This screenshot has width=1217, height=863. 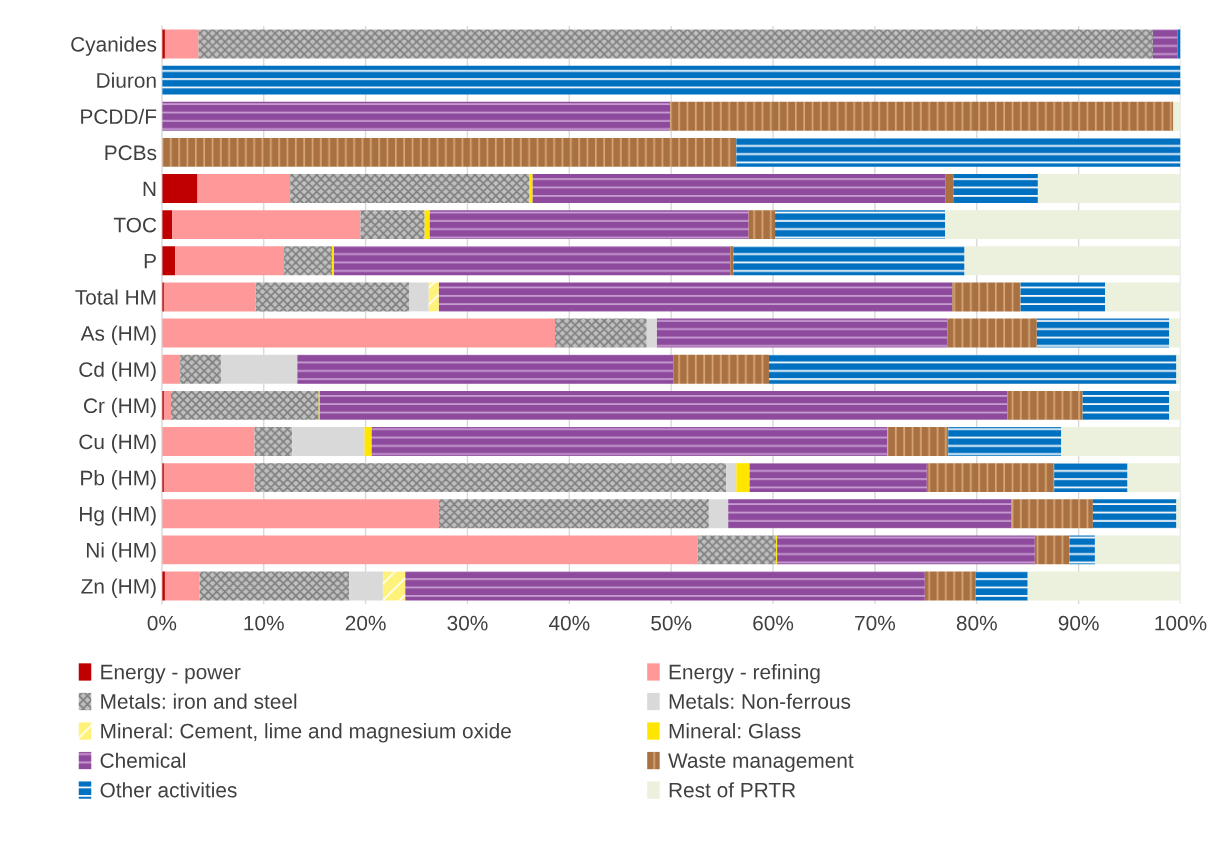 What do you see at coordinates (121, 552) in the screenshot?
I see `y-tick-label: Ni (HM)` at bounding box center [121, 552].